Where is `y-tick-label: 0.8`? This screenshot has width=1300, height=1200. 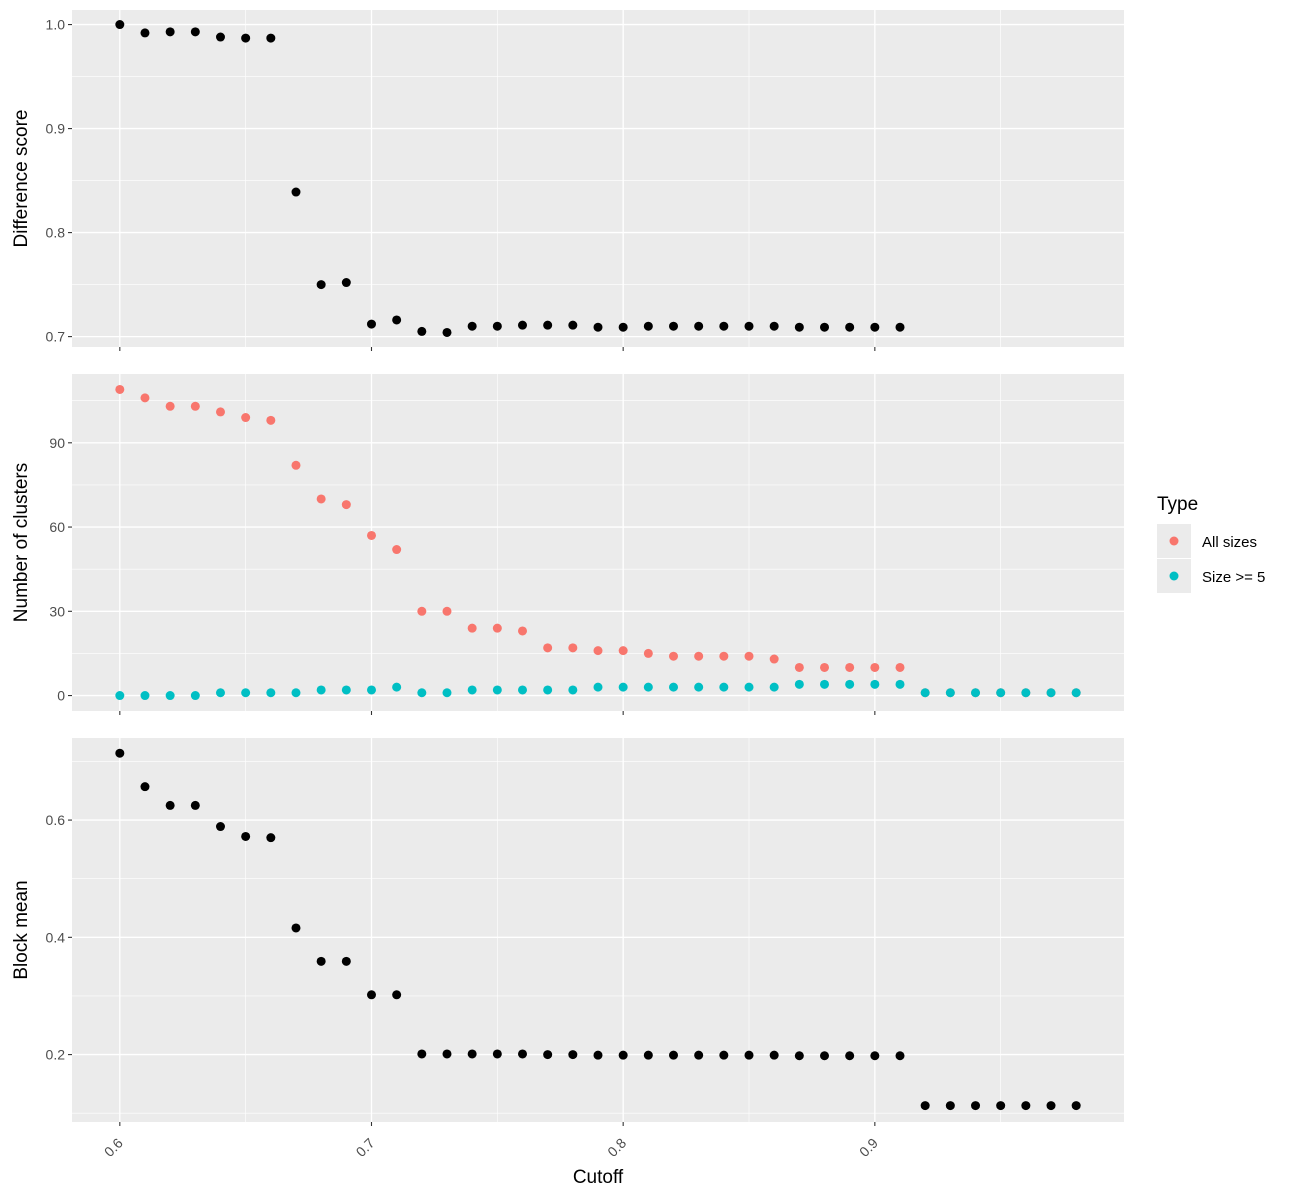
y-tick-label: 0.8 is located at coordinates (56, 233).